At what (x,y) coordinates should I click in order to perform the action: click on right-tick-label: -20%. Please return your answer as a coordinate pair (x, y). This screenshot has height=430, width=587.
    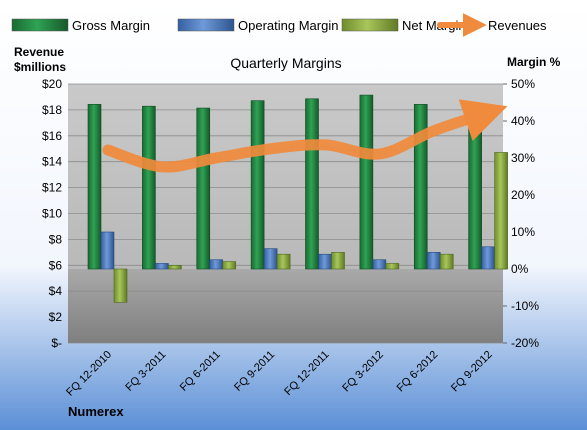
    Looking at the image, I should click on (525, 343).